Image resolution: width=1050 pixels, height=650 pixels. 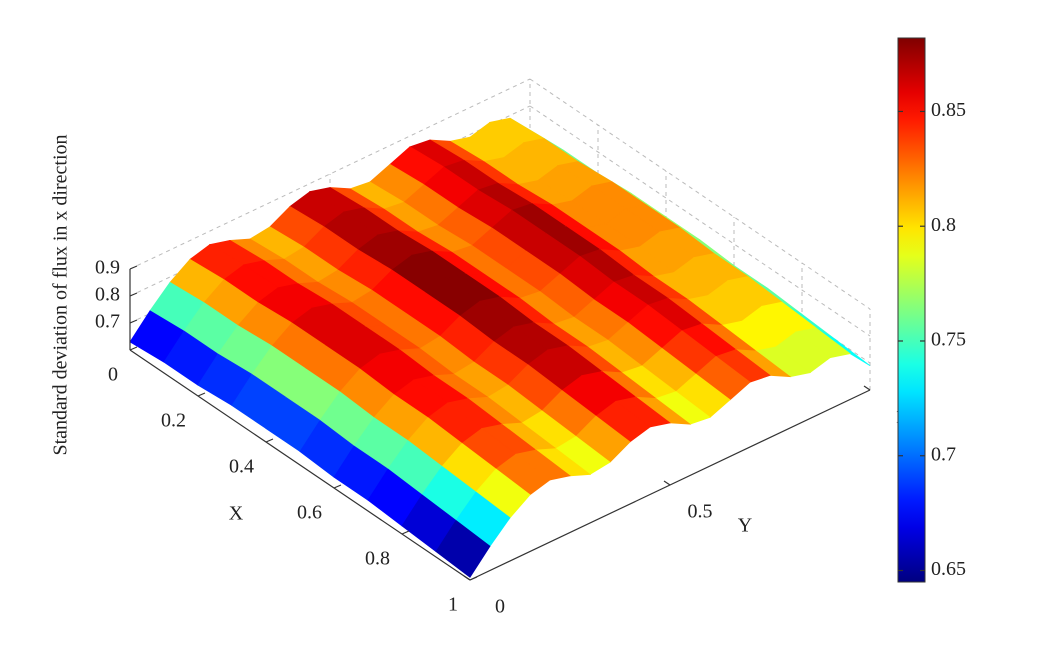 I want to click on x-tick-label: 0, so click(x=113, y=375).